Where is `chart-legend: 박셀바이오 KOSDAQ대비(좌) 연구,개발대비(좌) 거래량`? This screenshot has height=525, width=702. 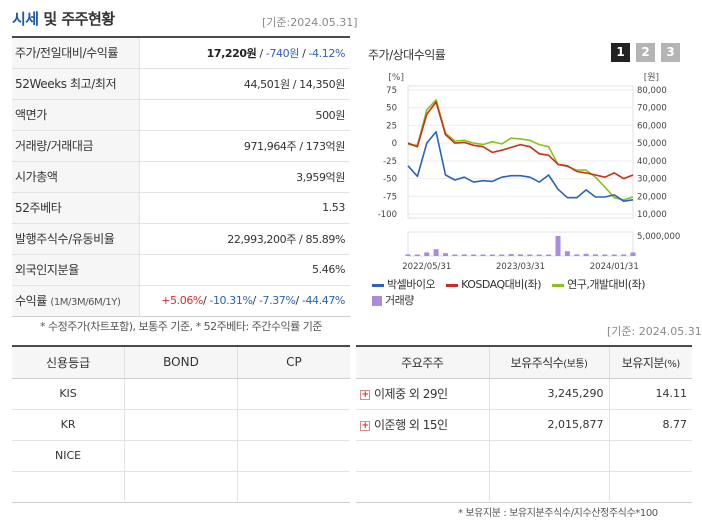
chart-legend: 박셀바이오 KOSDAQ대비(좌) 연구,개발대비(좌) 거래량 is located at coordinates (532, 293).